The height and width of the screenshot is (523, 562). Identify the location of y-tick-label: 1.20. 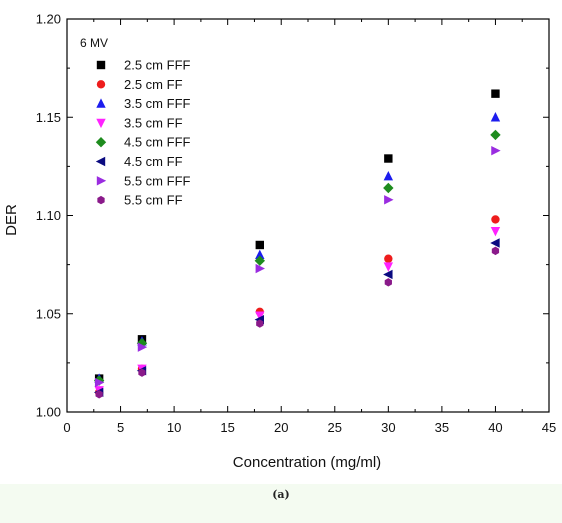
(48, 19).